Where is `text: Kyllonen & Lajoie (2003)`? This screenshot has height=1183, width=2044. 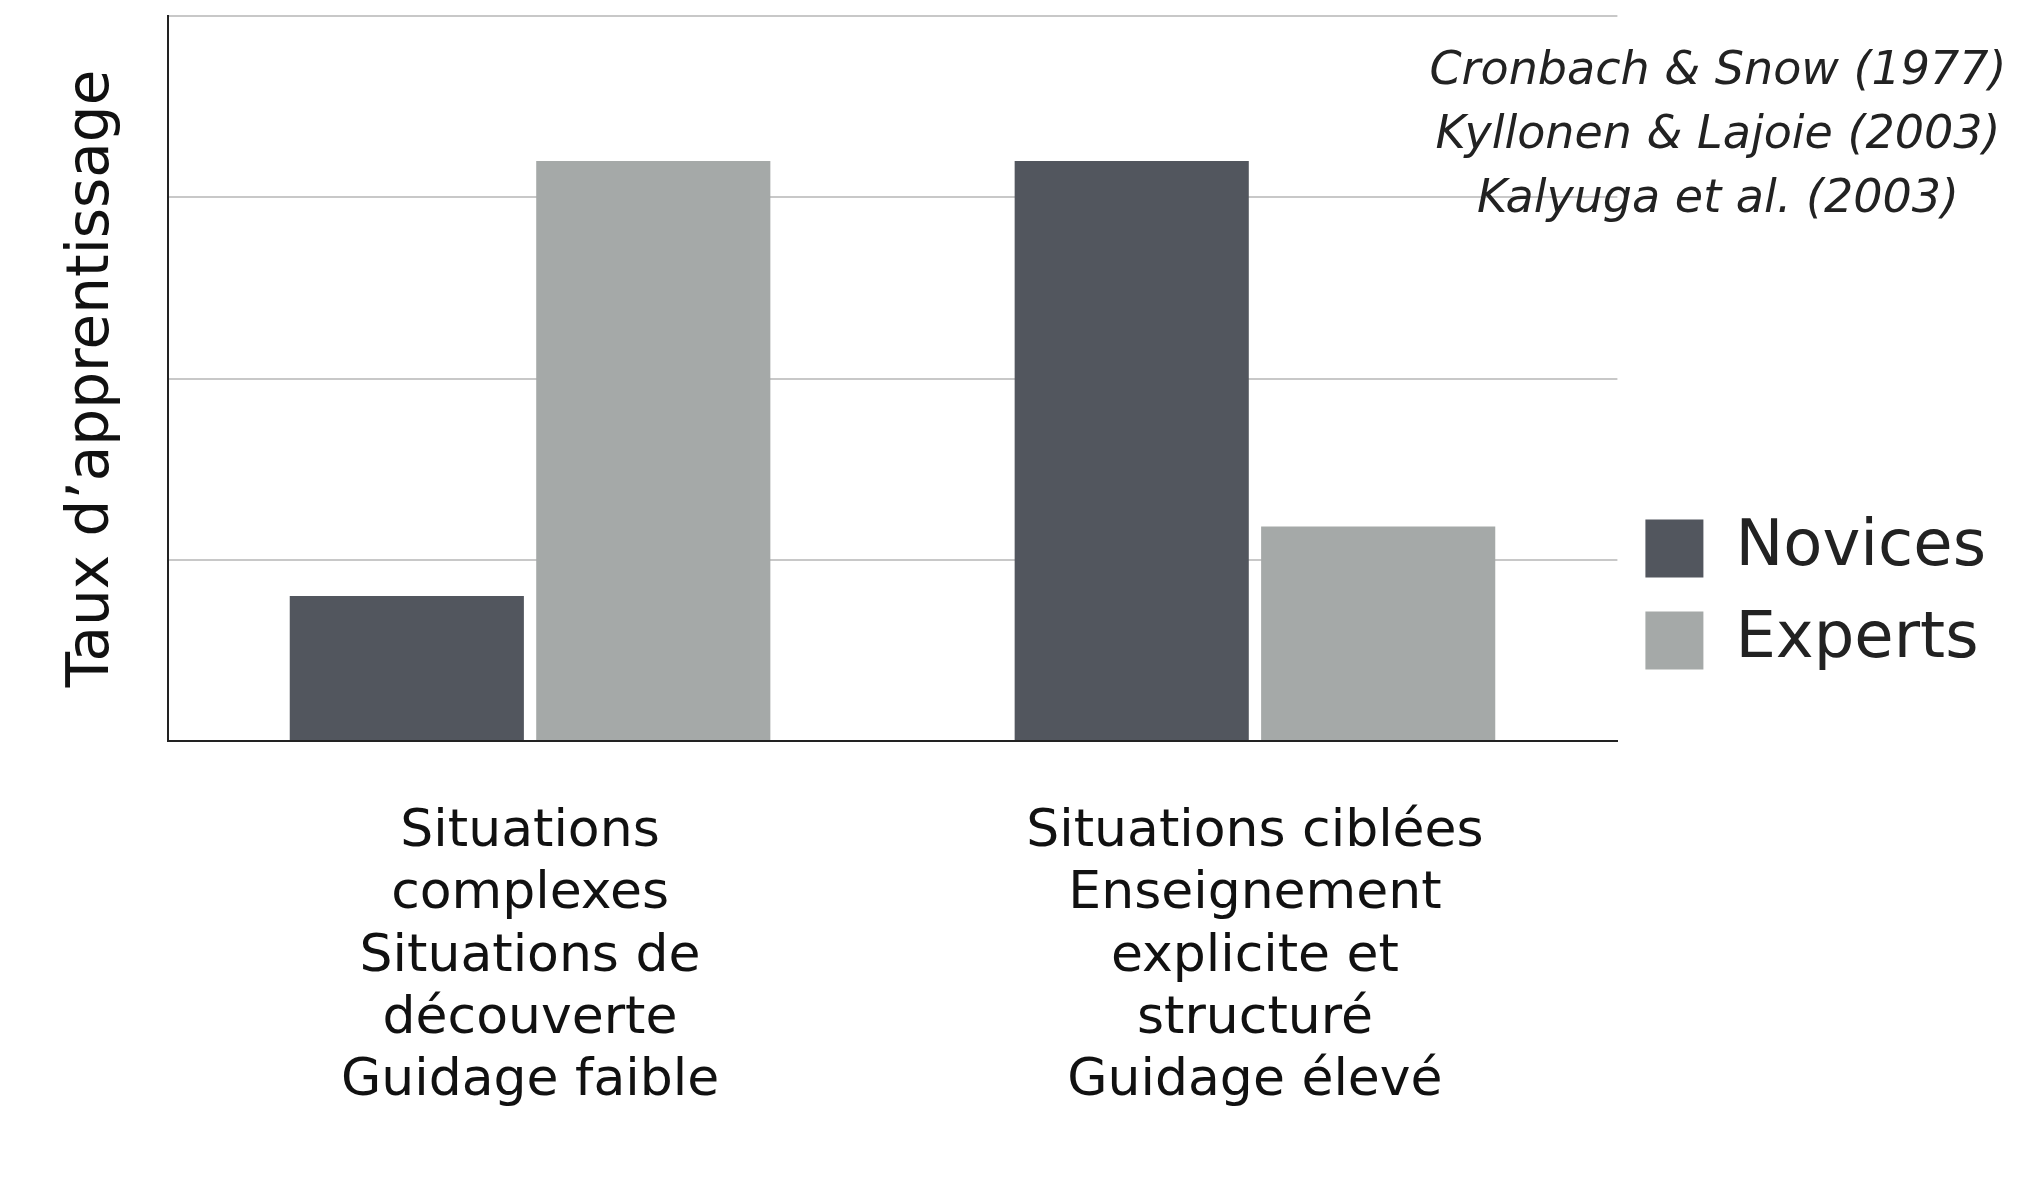 text: Kyllonen & Lajoie (2003) is located at coordinates (1718, 132).